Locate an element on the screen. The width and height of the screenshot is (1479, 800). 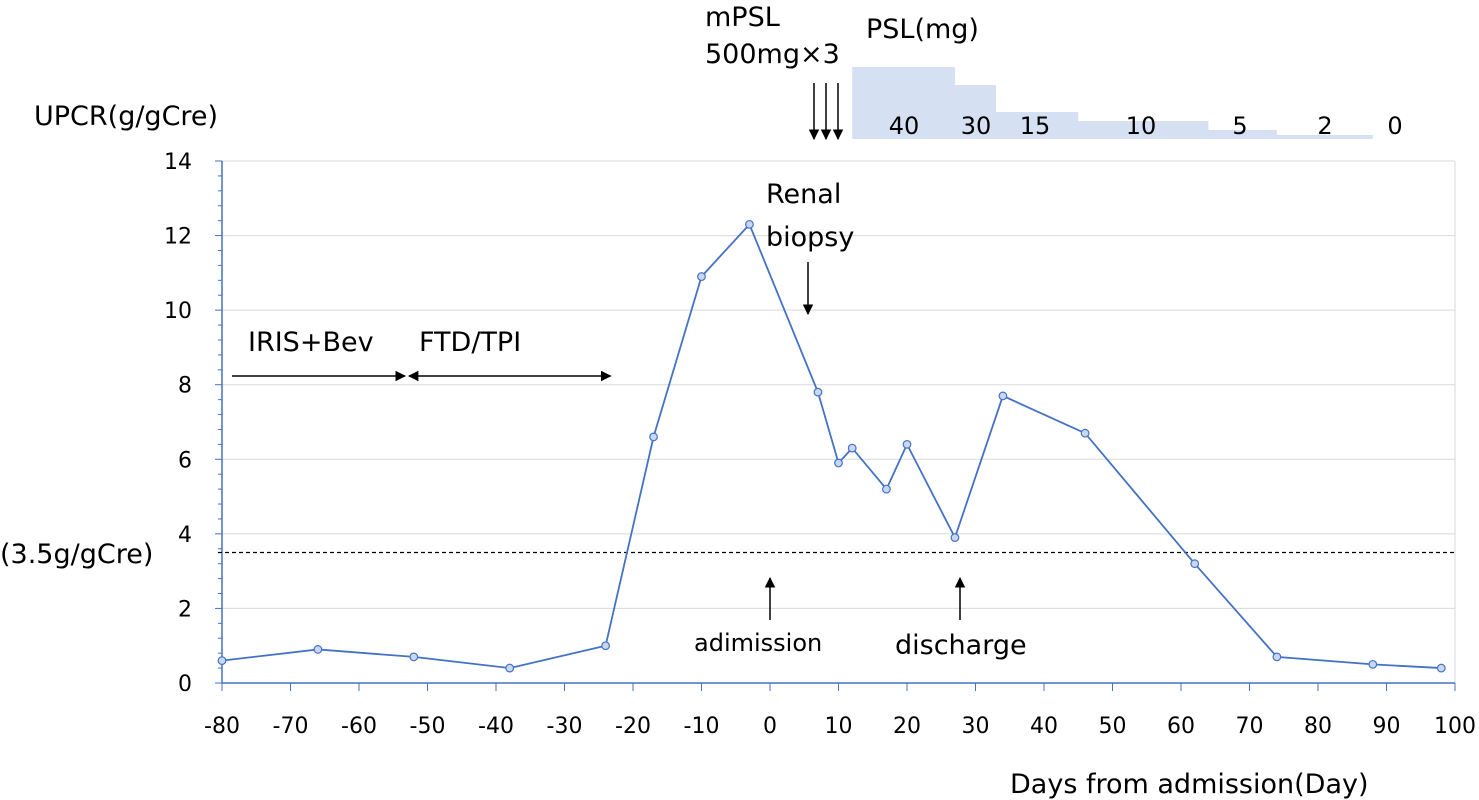
admission-label: adimission is located at coordinates (758, 643).